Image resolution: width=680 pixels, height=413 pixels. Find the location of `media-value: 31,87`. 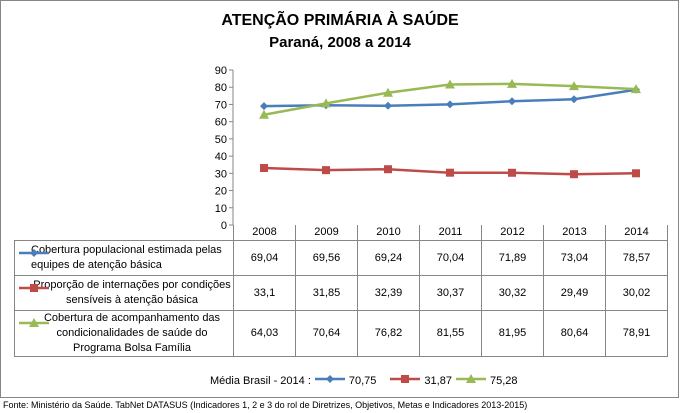

media-value: 31,87 is located at coordinates (438, 380).